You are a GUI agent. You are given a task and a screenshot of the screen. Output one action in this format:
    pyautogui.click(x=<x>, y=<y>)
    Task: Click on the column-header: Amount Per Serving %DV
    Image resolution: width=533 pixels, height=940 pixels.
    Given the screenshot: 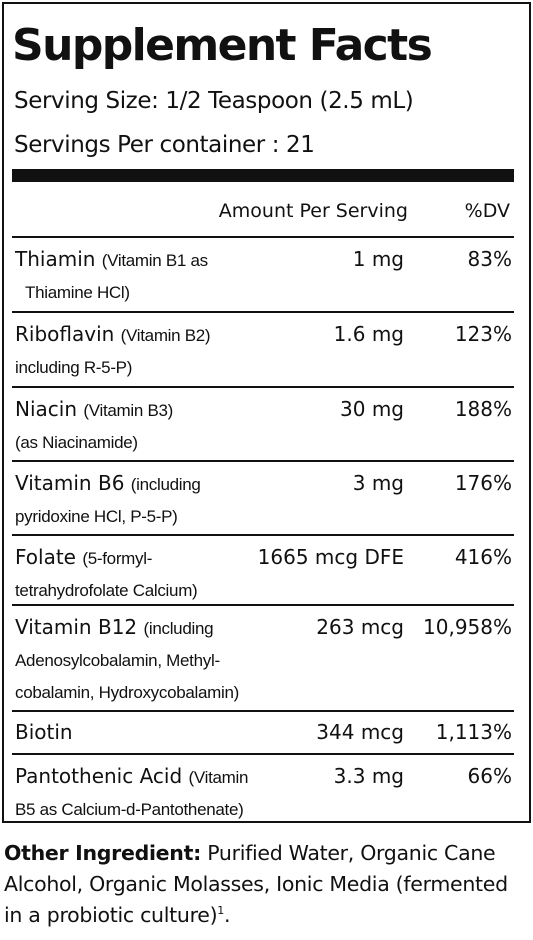 What is the action you would take?
    pyautogui.click(x=263, y=211)
    